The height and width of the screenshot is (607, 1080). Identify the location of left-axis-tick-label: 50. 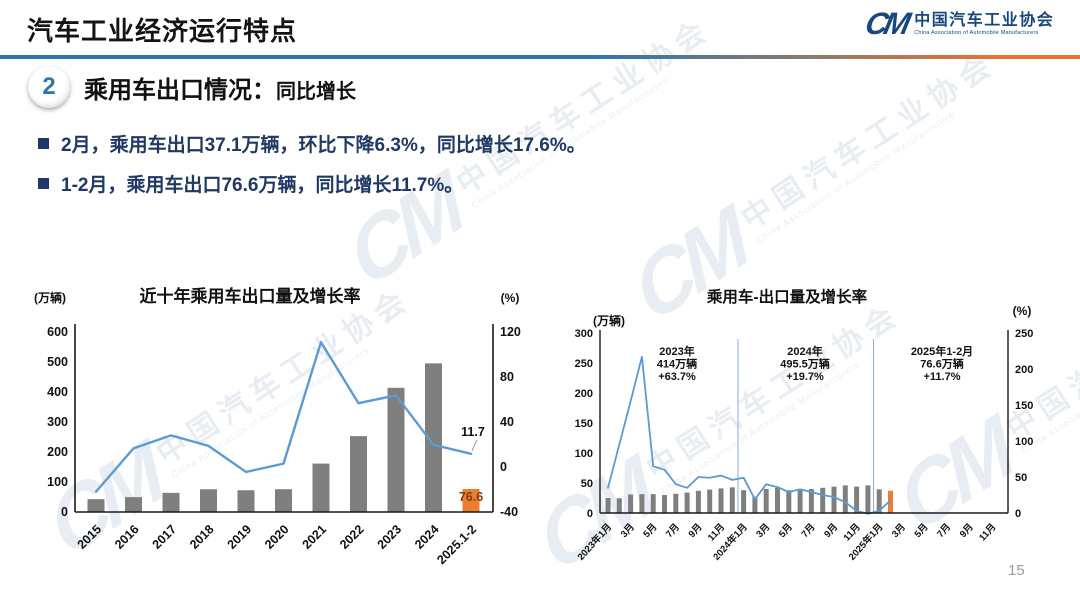
(587, 484).